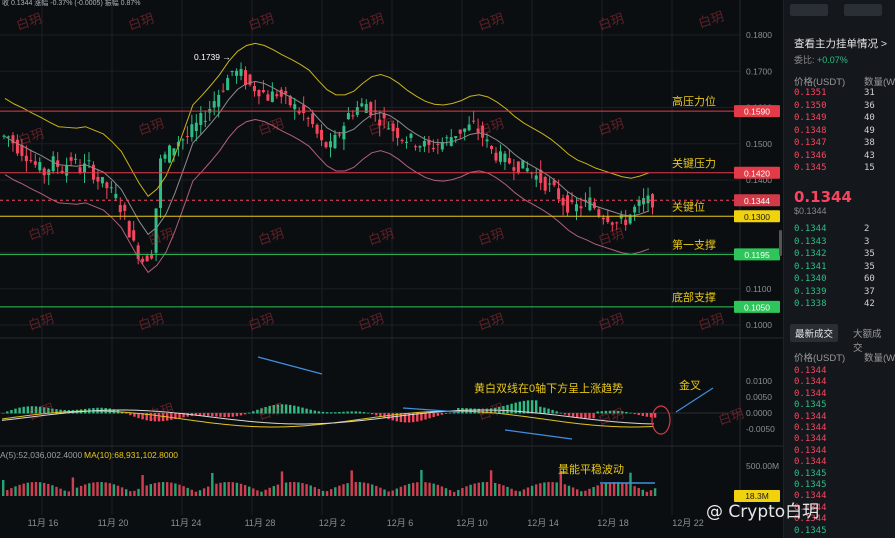 This screenshot has height=538, width=895. I want to click on macd-dea-line, so click(327, 417).